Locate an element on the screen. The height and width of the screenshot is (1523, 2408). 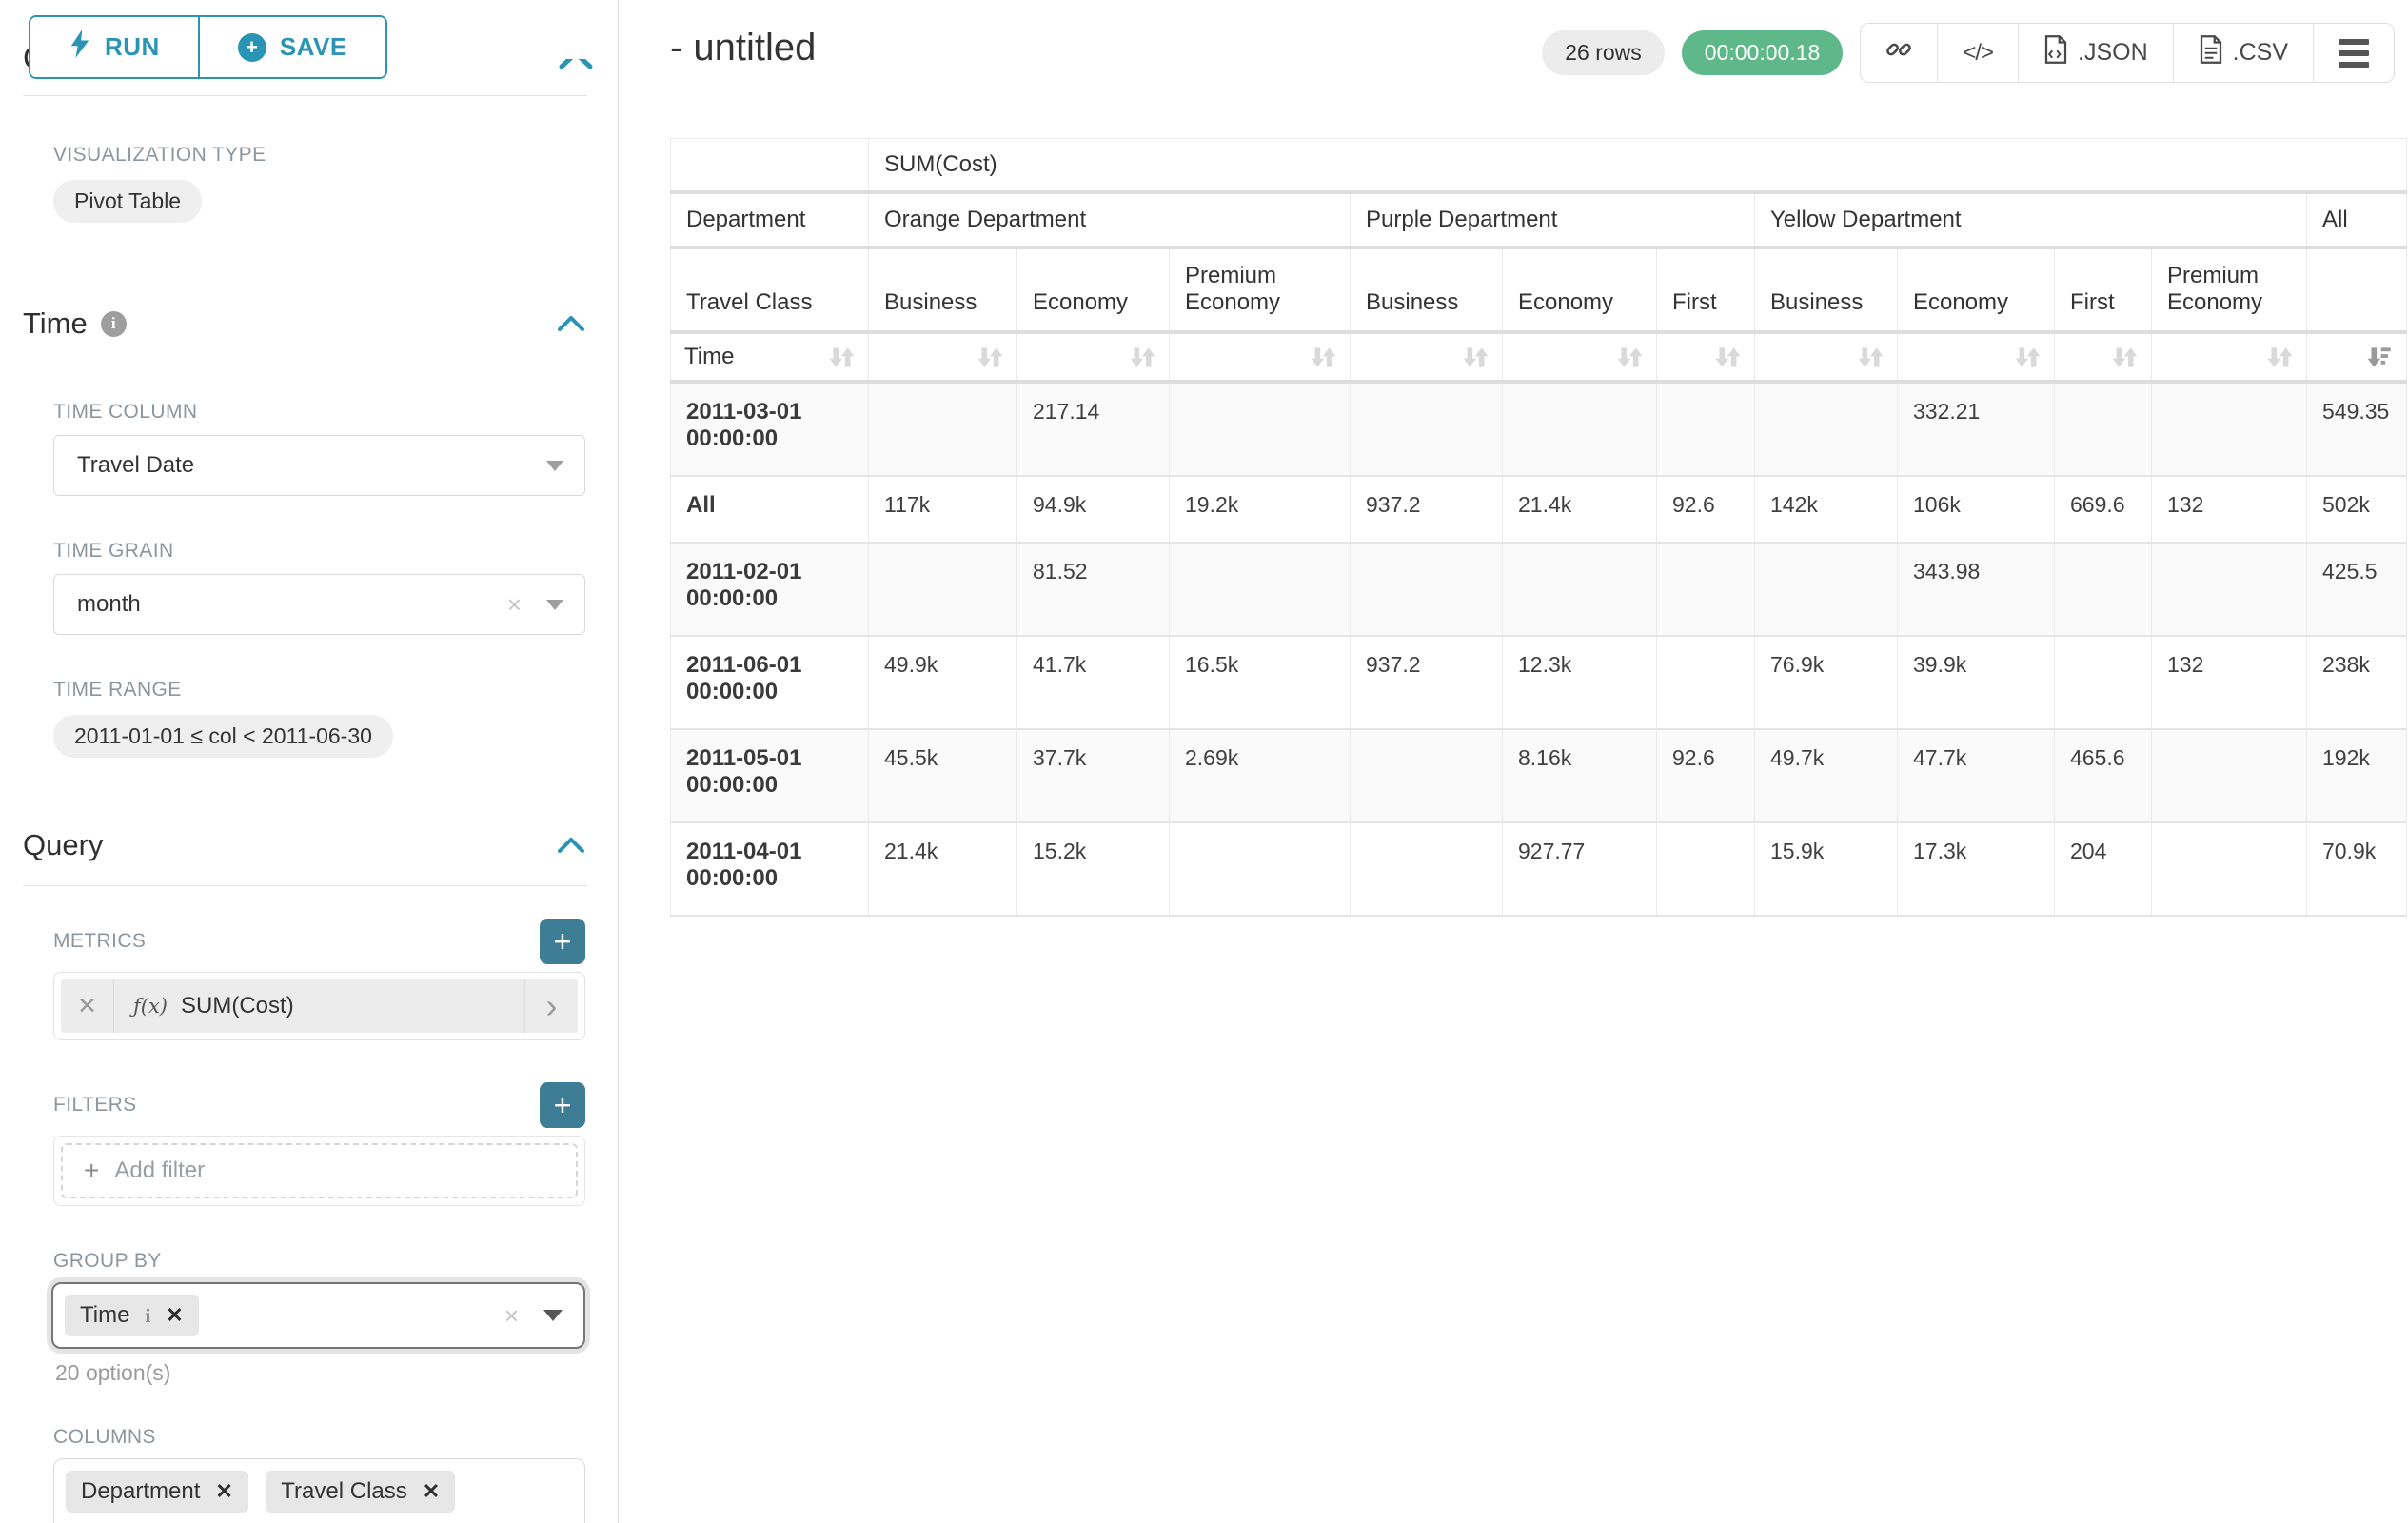
pivot-row-label: 2011-06-01 00:00:00 is located at coordinates (769, 683).